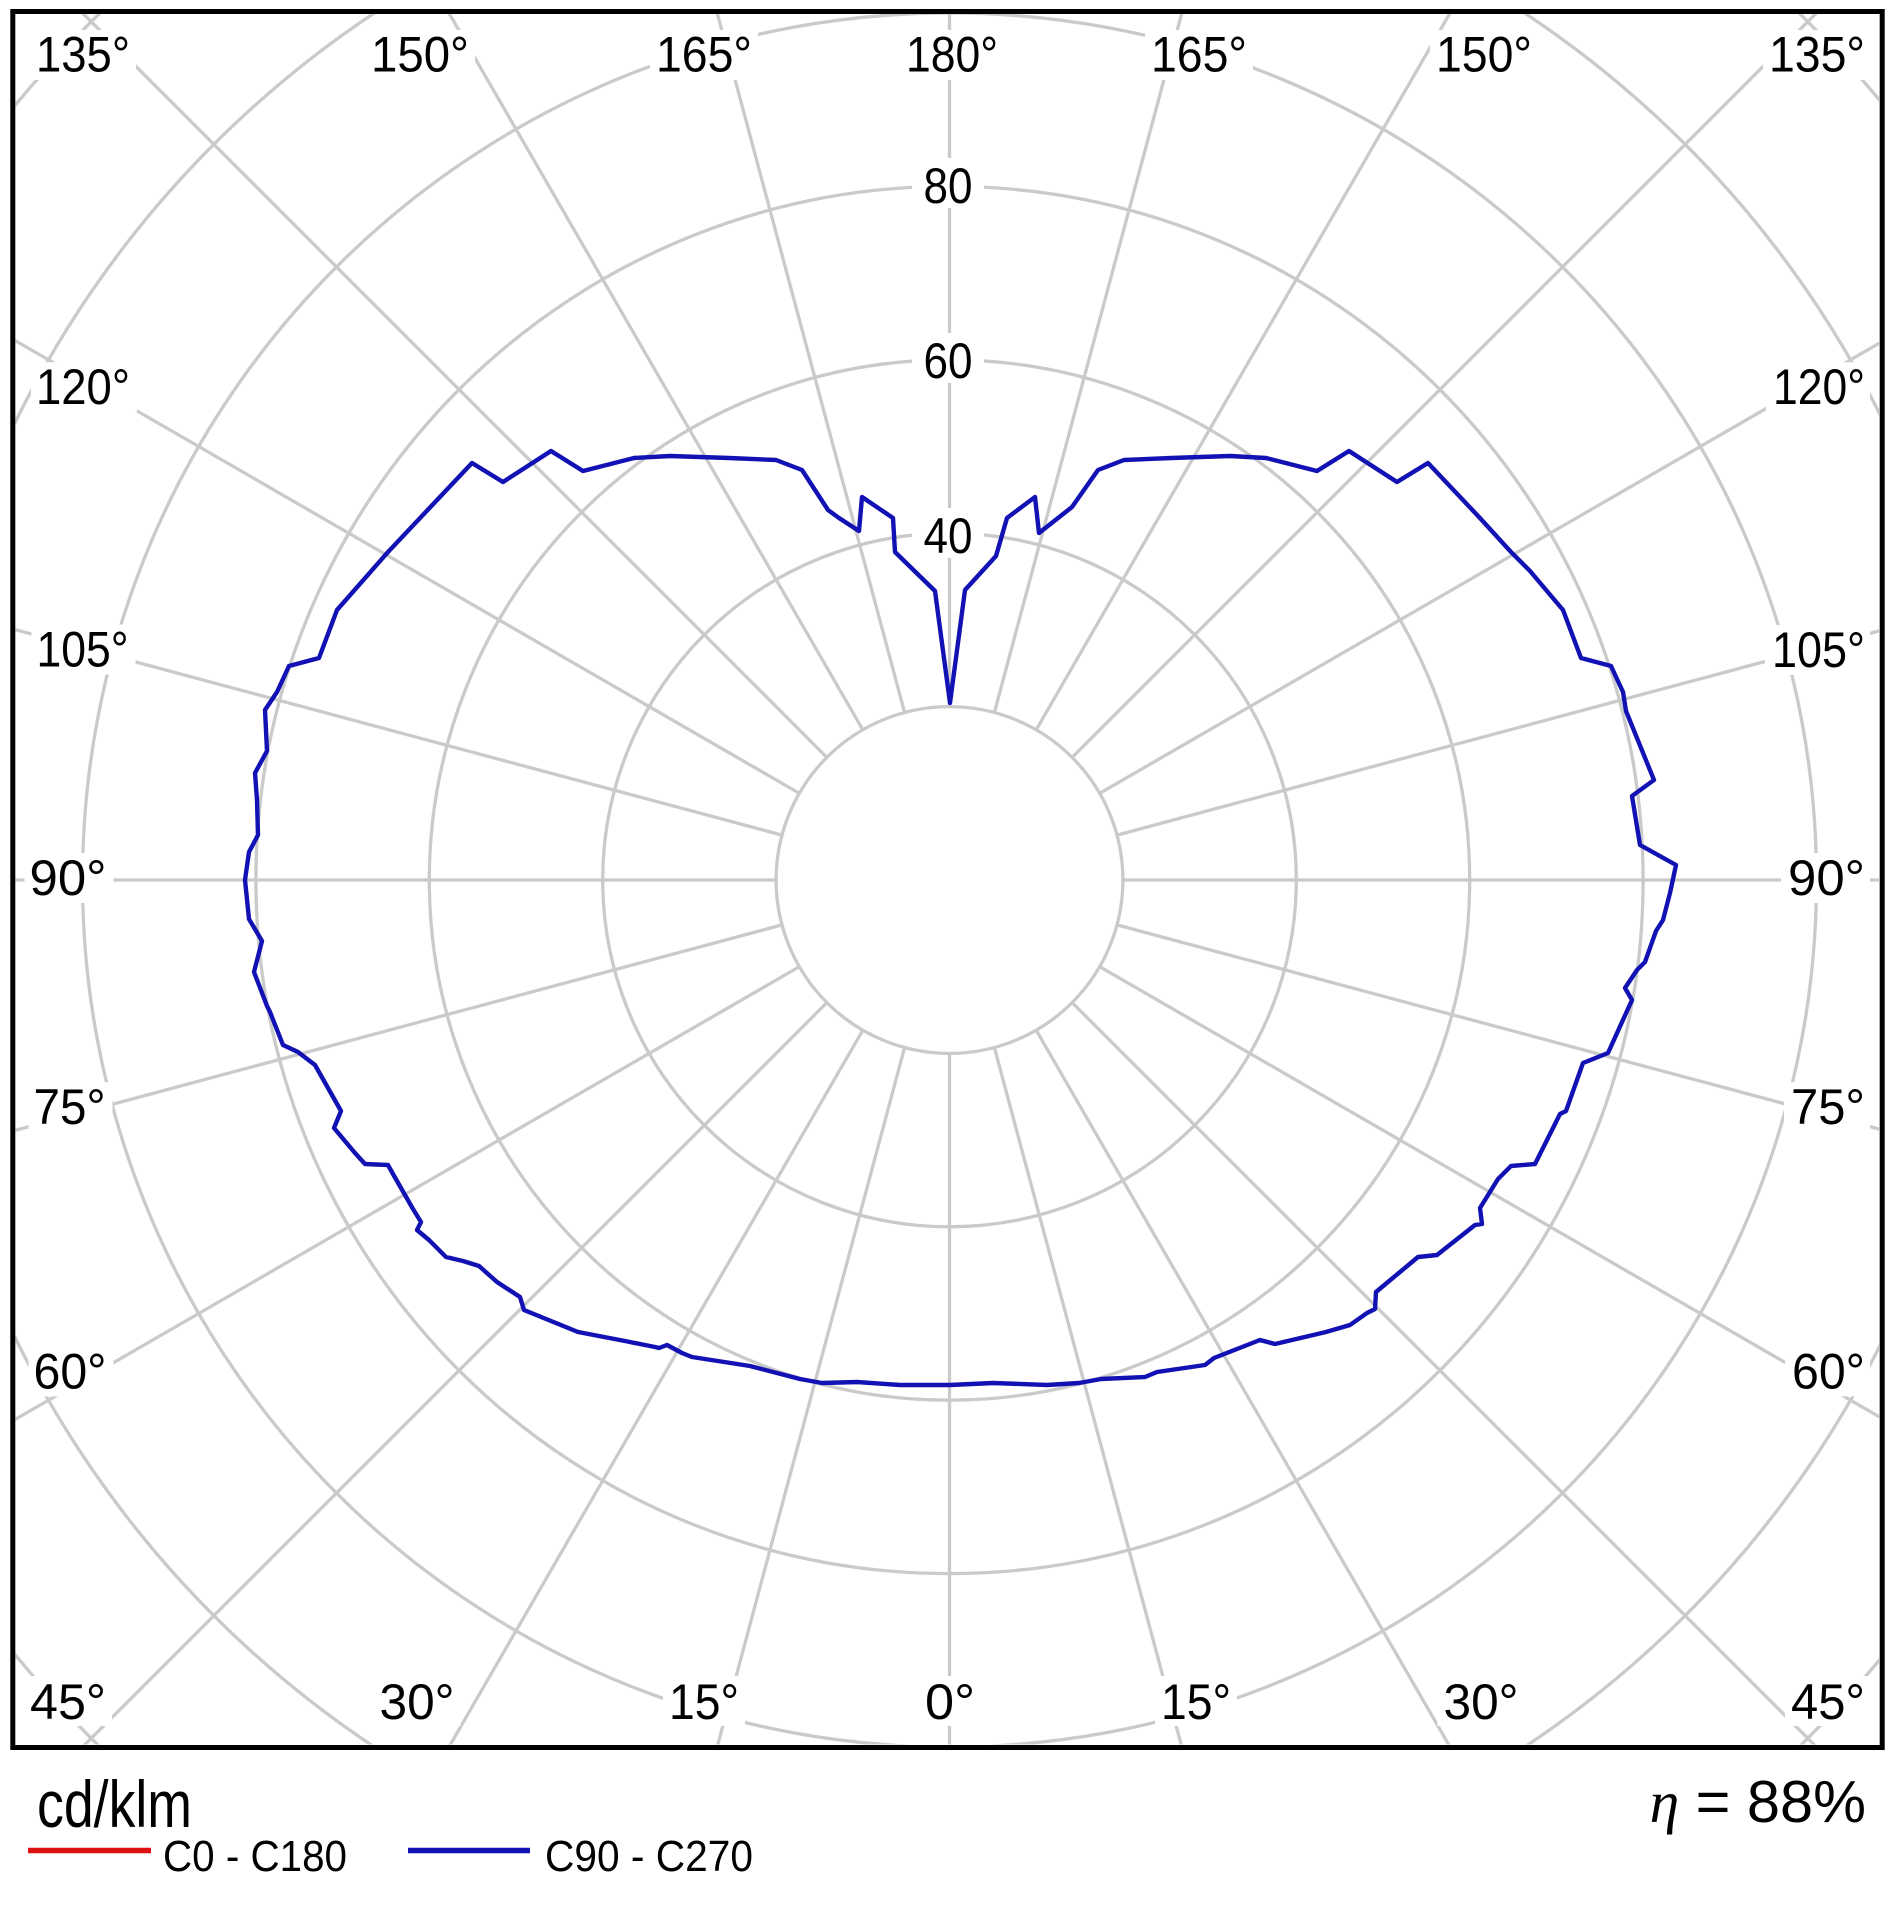 Image resolution: width=1900 pixels, height=1905 pixels. What do you see at coordinates (114, 1804) in the screenshot?
I see `svg-text: cd/klm` at bounding box center [114, 1804].